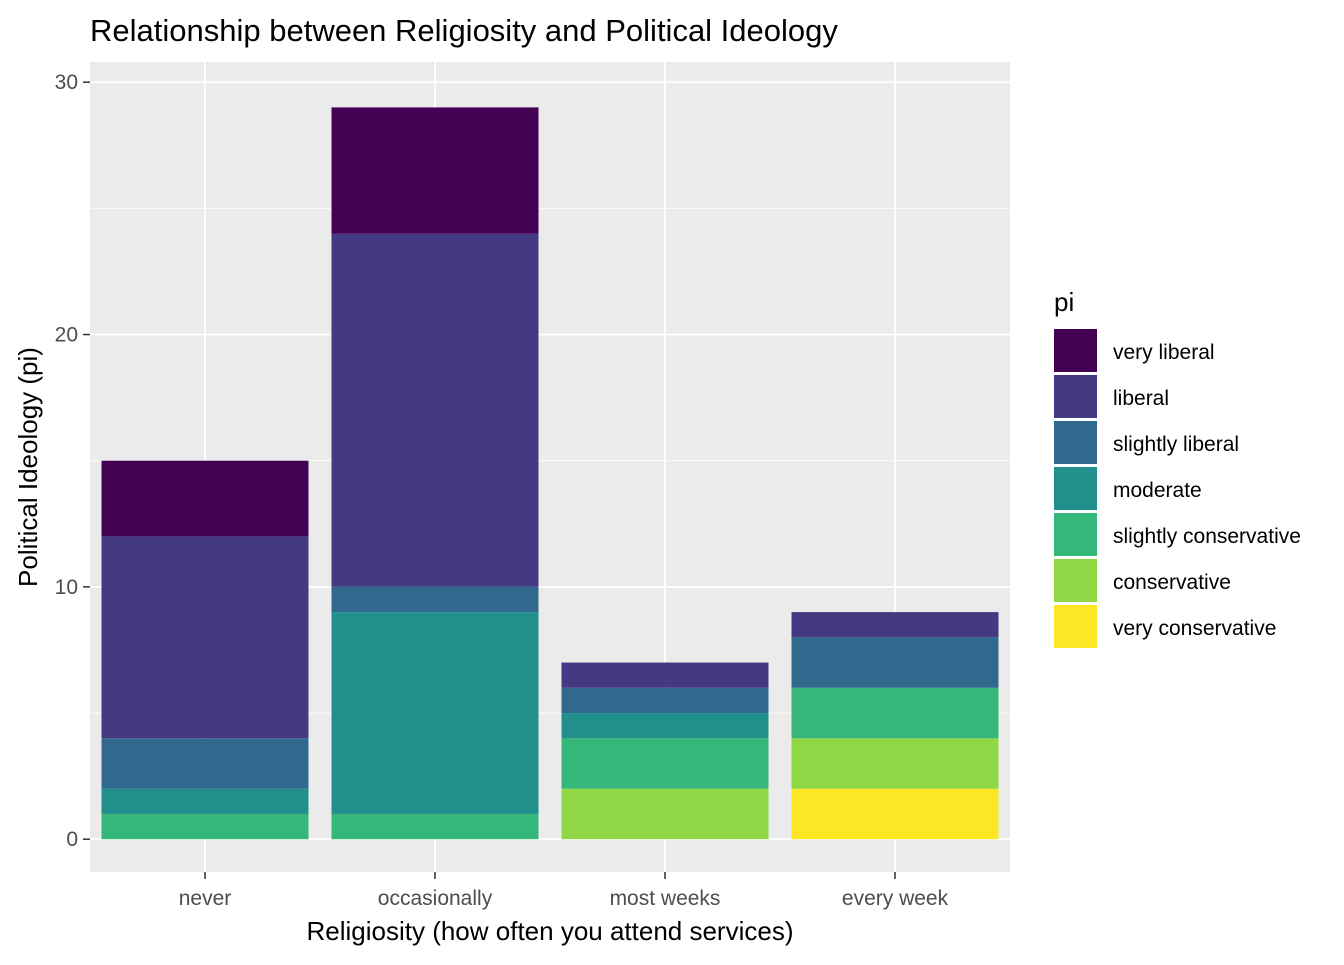 Image resolution: width=1344 pixels, height=965 pixels. What do you see at coordinates (66, 335) in the screenshot?
I see `y-tick-label: 20` at bounding box center [66, 335].